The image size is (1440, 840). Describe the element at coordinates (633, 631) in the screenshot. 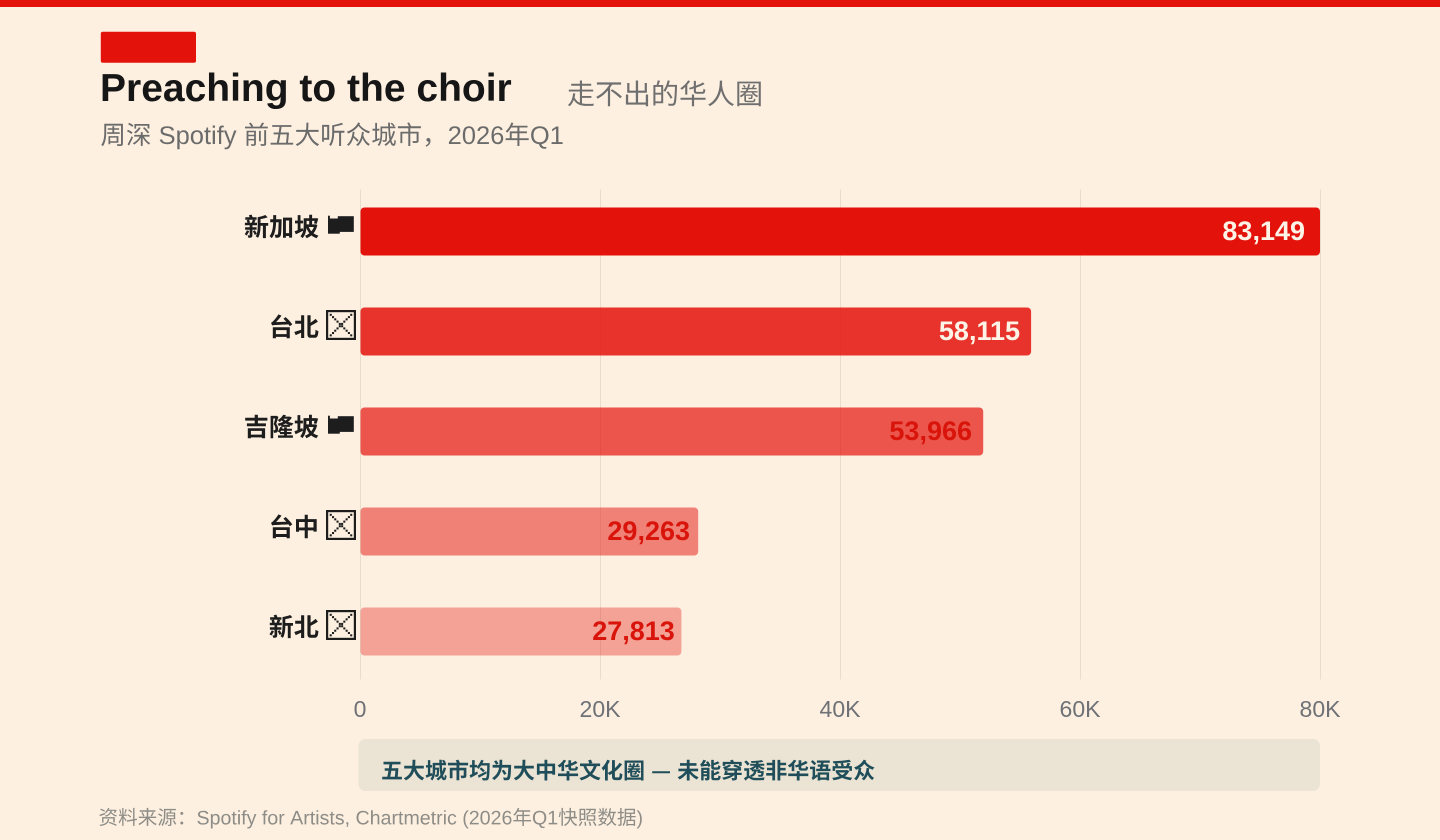

I see `svg-text: 27,813` at that location.